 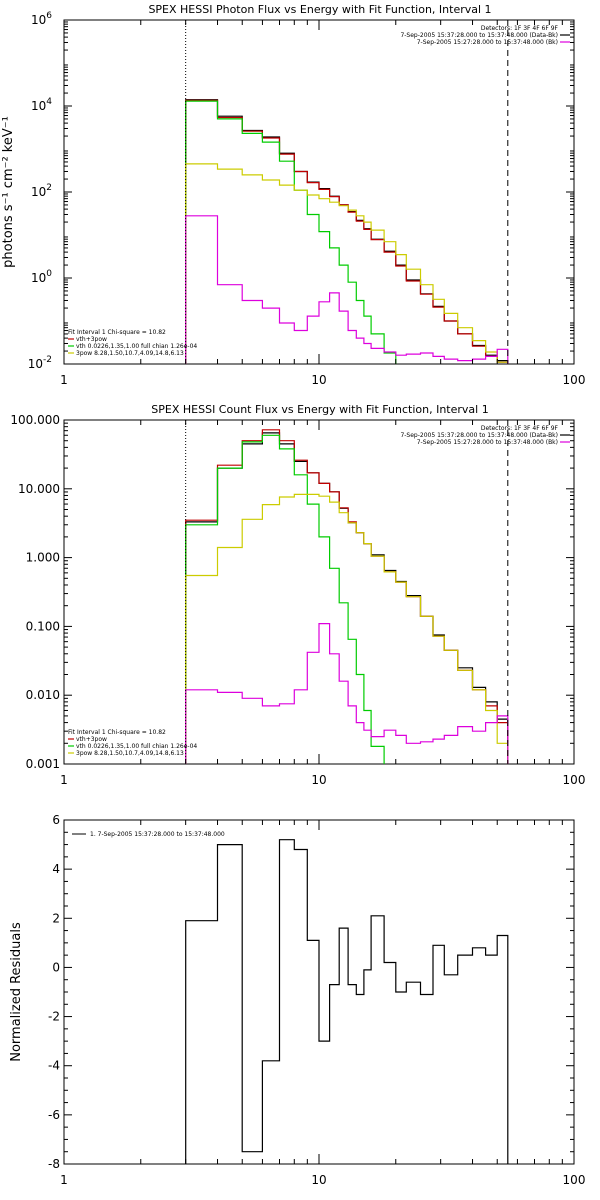 I want to click on y-tick-label: 10⁰, so click(x=41, y=277).